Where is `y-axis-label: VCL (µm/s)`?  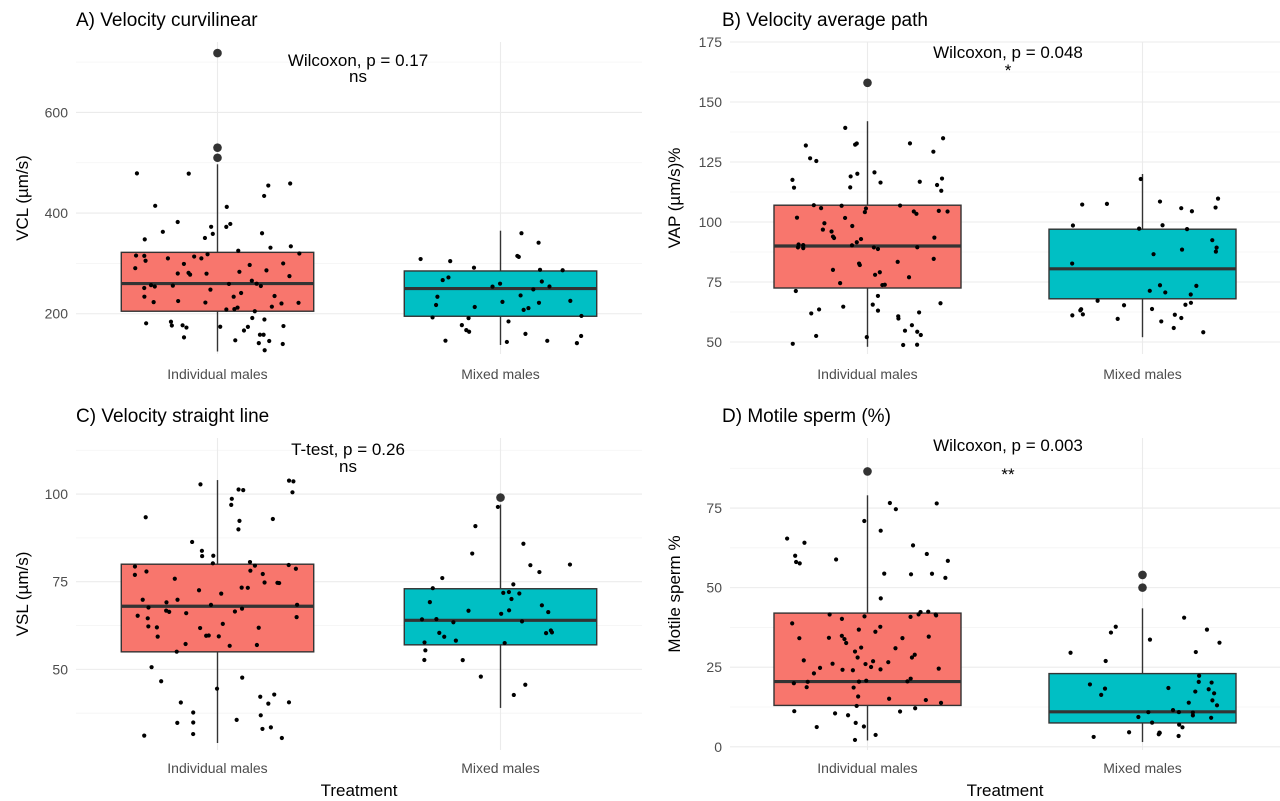
y-axis-label: VCL (µm/s) is located at coordinates (22, 198).